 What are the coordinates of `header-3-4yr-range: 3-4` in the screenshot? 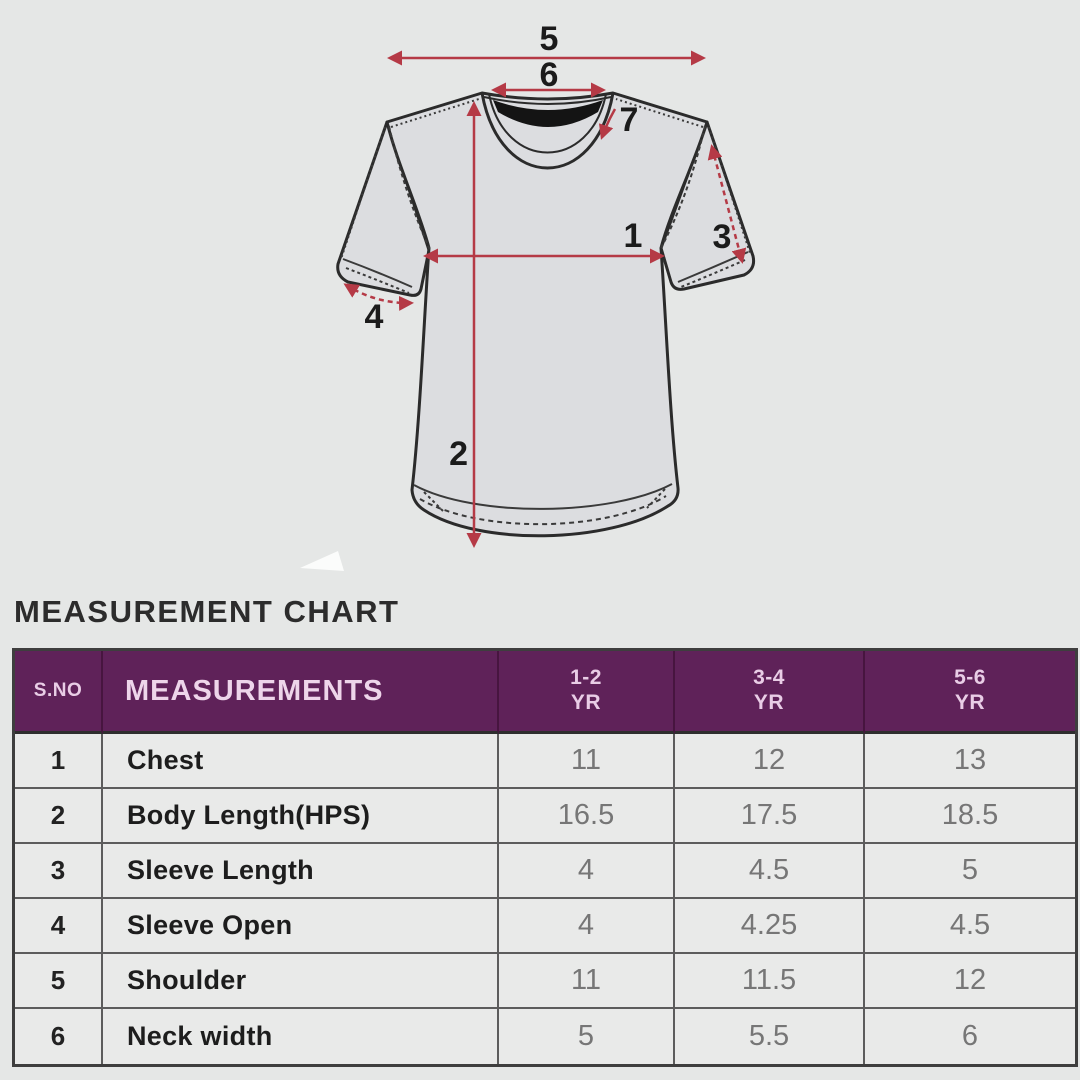 It's located at (769, 678).